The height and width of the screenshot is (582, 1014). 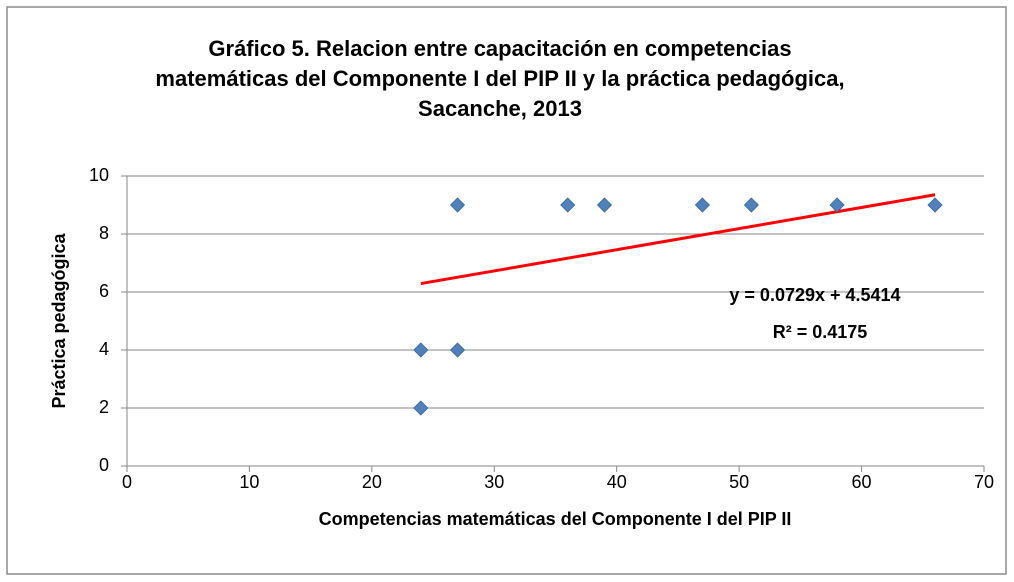 What do you see at coordinates (99, 175) in the screenshot?
I see `y-tick-label: 10` at bounding box center [99, 175].